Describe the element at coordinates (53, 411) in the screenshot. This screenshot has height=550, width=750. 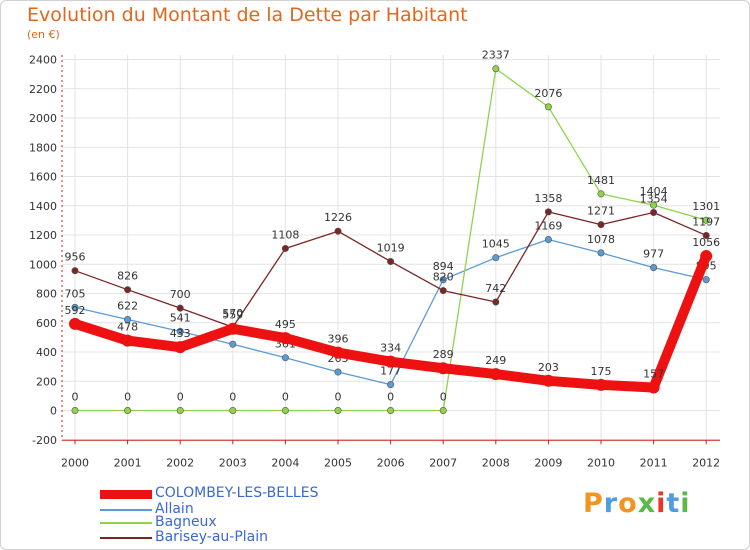
I see `y-tick-label: 0` at that location.